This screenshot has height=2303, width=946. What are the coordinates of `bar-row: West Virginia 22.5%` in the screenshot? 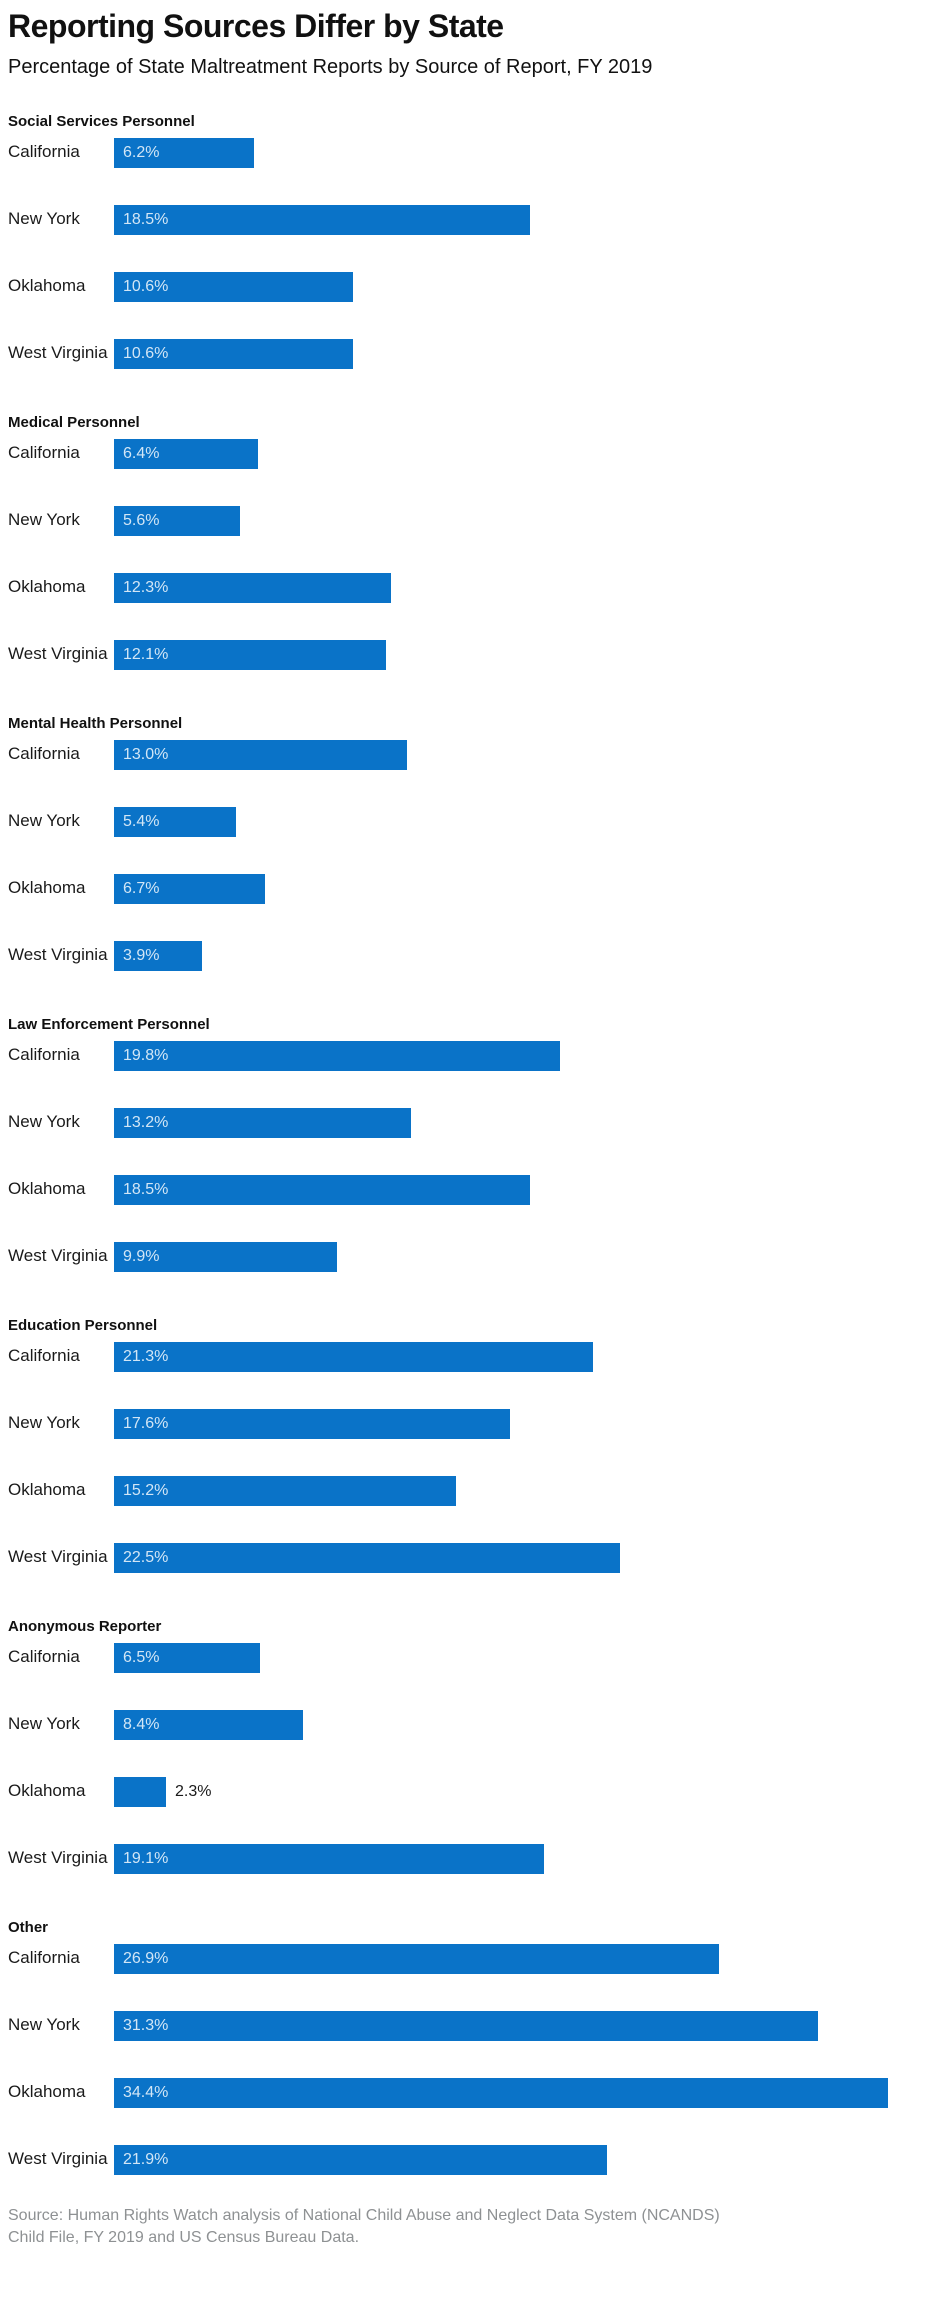 It's located at (473, 1557).